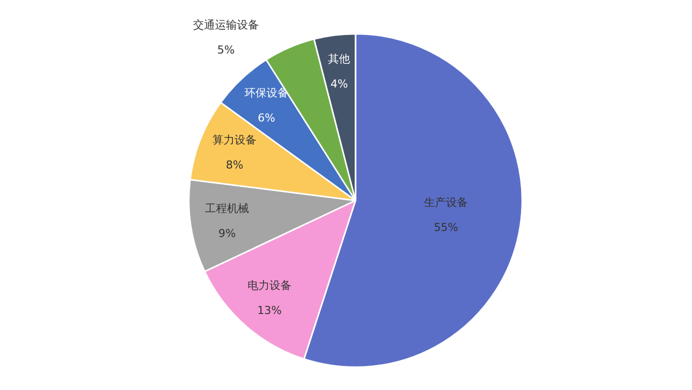 This screenshot has height=390, width=692. I want to click on slice-label: 交通运输设备, so click(225, 25).